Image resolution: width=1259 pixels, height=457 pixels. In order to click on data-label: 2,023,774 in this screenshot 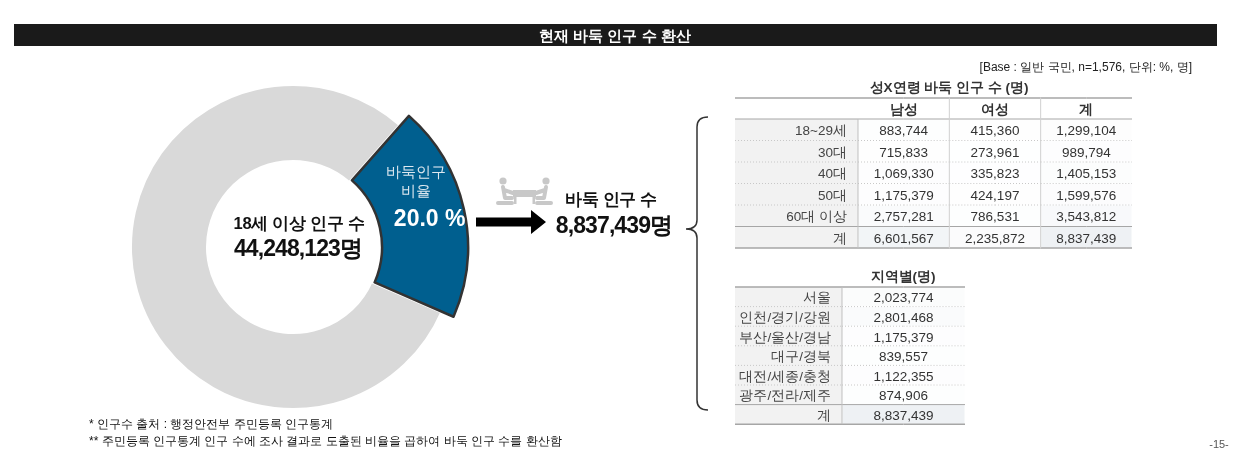, I will do `click(904, 298)`.